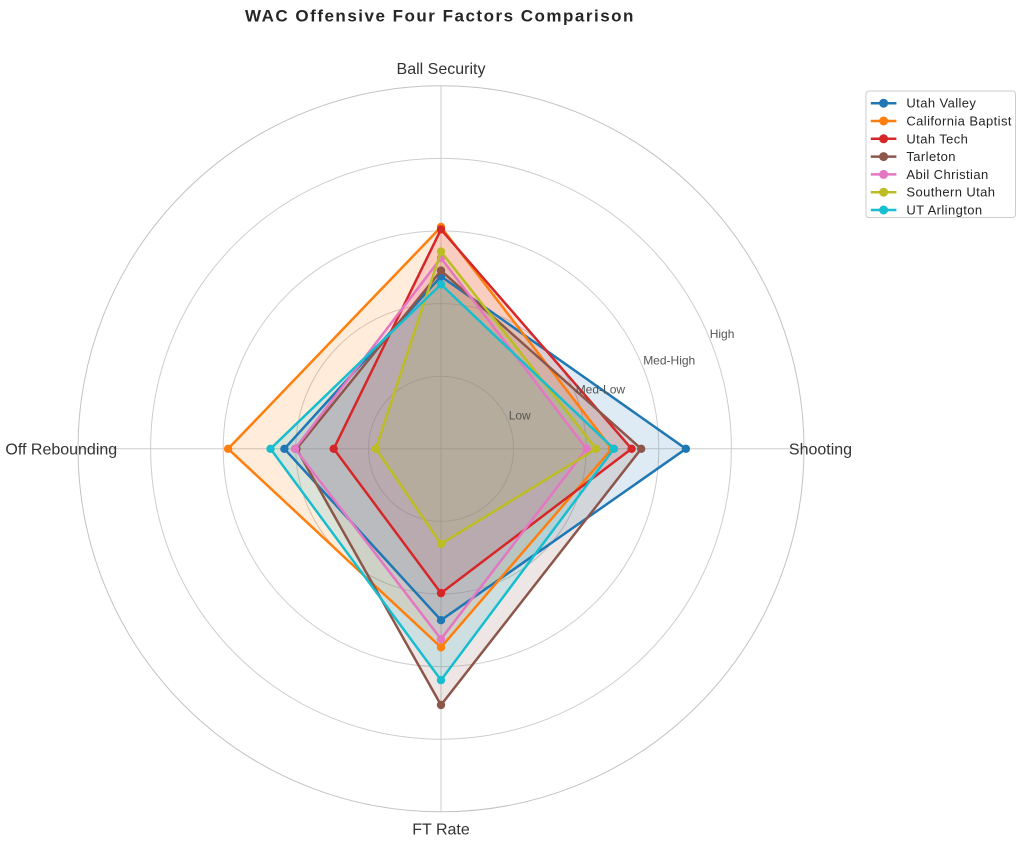  What do you see at coordinates (441, 829) in the screenshot?
I see `svg-text: FT Rate` at bounding box center [441, 829].